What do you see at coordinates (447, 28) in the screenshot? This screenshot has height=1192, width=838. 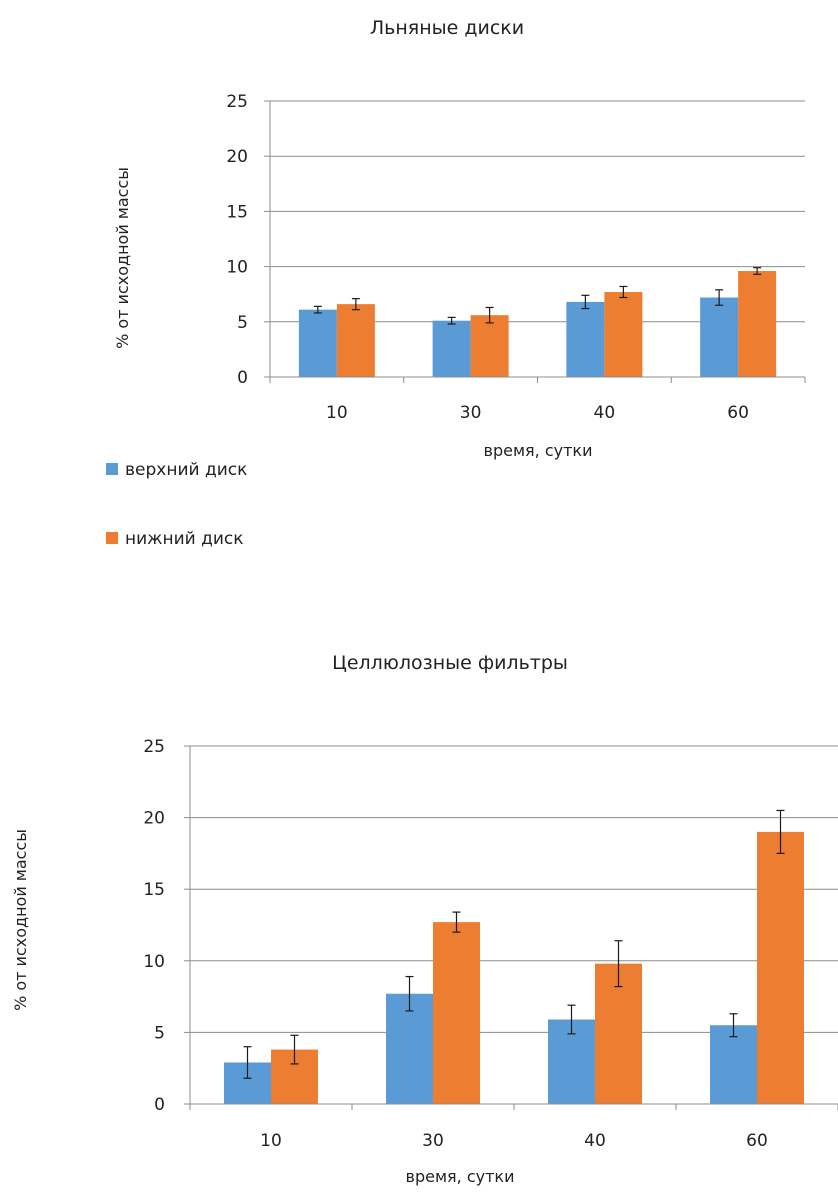 I see `chart-title: Льняные диски` at bounding box center [447, 28].